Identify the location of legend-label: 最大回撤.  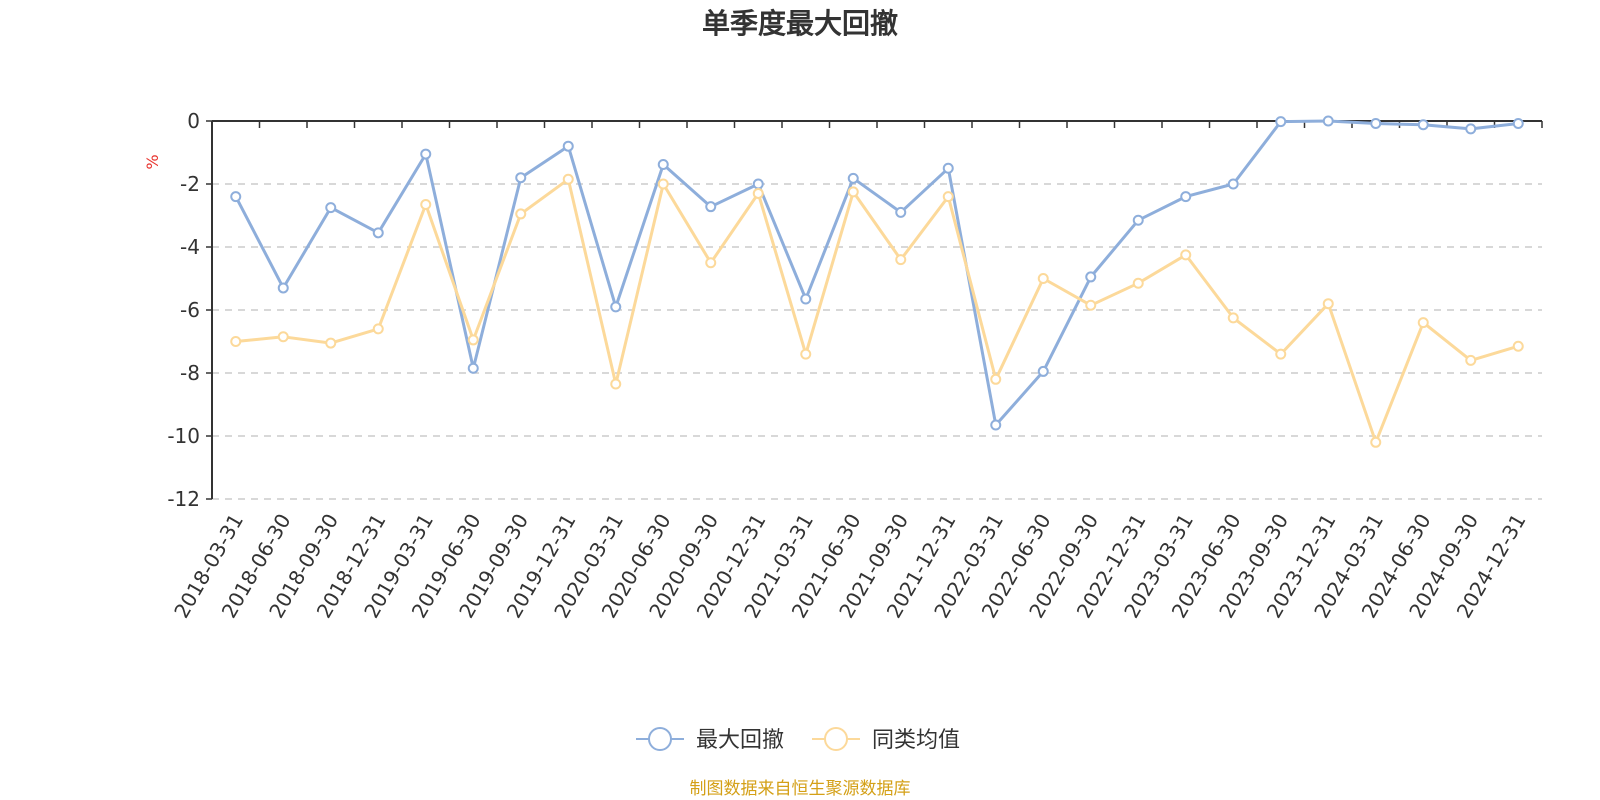
(740, 740).